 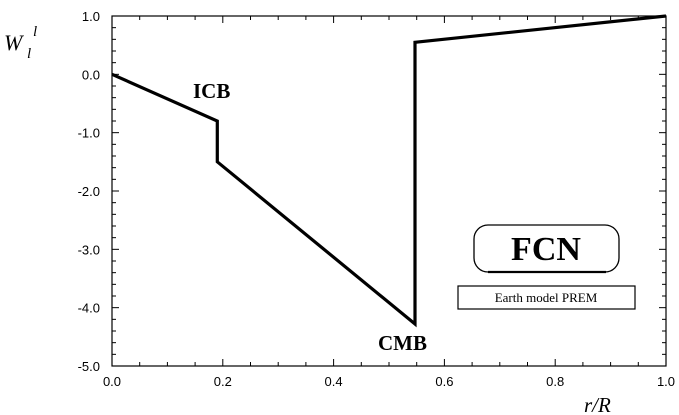 I want to click on model-label: Earth model PREM, so click(x=546, y=297).